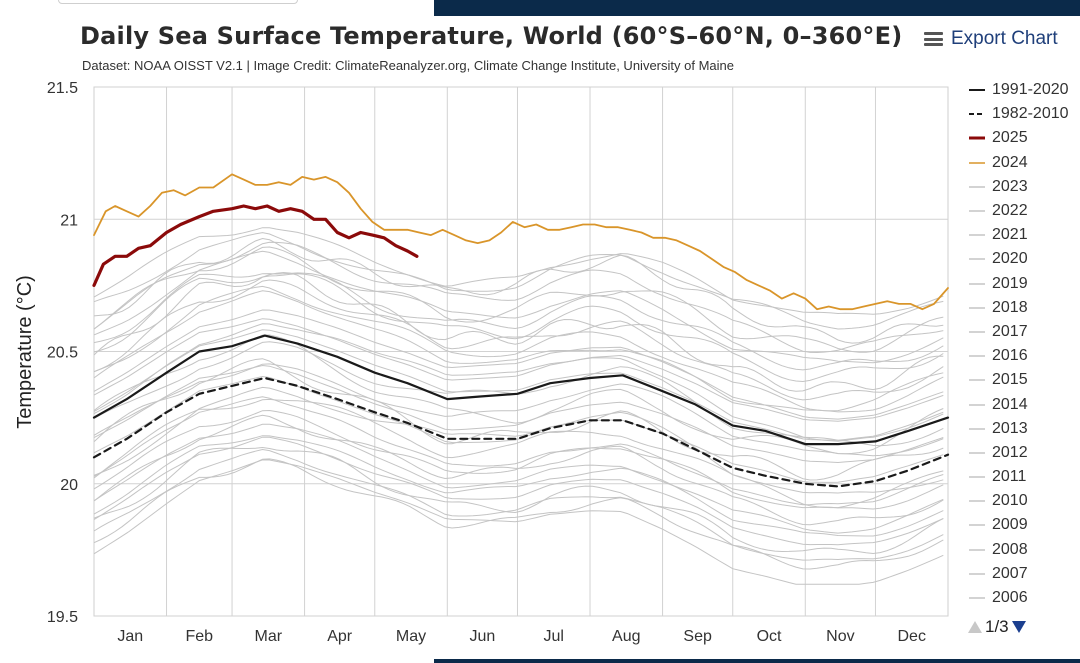 The width and height of the screenshot is (1080, 663). I want to click on hamburger-menu-icon, so click(933, 39).